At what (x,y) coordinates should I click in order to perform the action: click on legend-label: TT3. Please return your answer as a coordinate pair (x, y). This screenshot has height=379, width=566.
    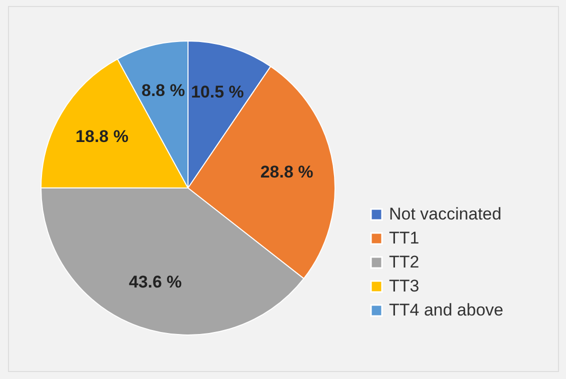
    Looking at the image, I should click on (404, 286).